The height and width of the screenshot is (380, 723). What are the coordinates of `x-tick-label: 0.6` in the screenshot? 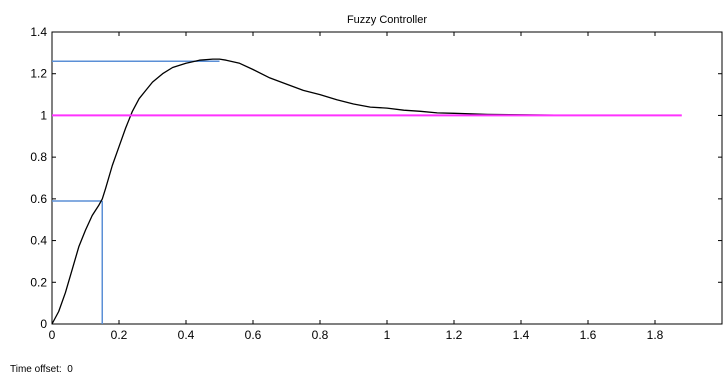 It's located at (253, 335).